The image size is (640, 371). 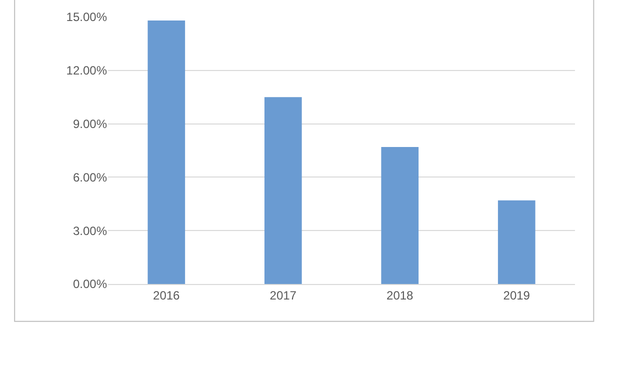 I want to click on y-tick-label: 9.00%, so click(x=90, y=124).